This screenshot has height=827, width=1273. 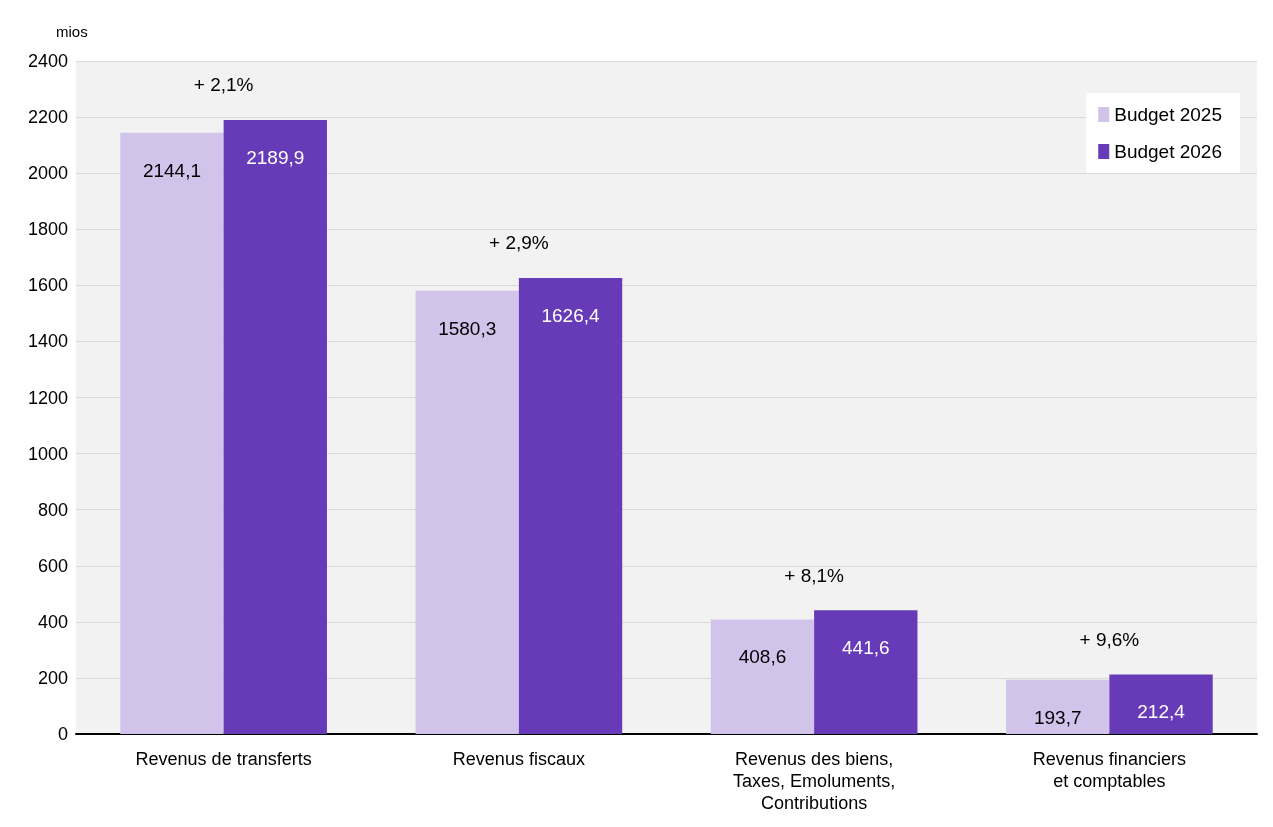 I want to click on y-tick-label: 0, so click(x=62, y=734).